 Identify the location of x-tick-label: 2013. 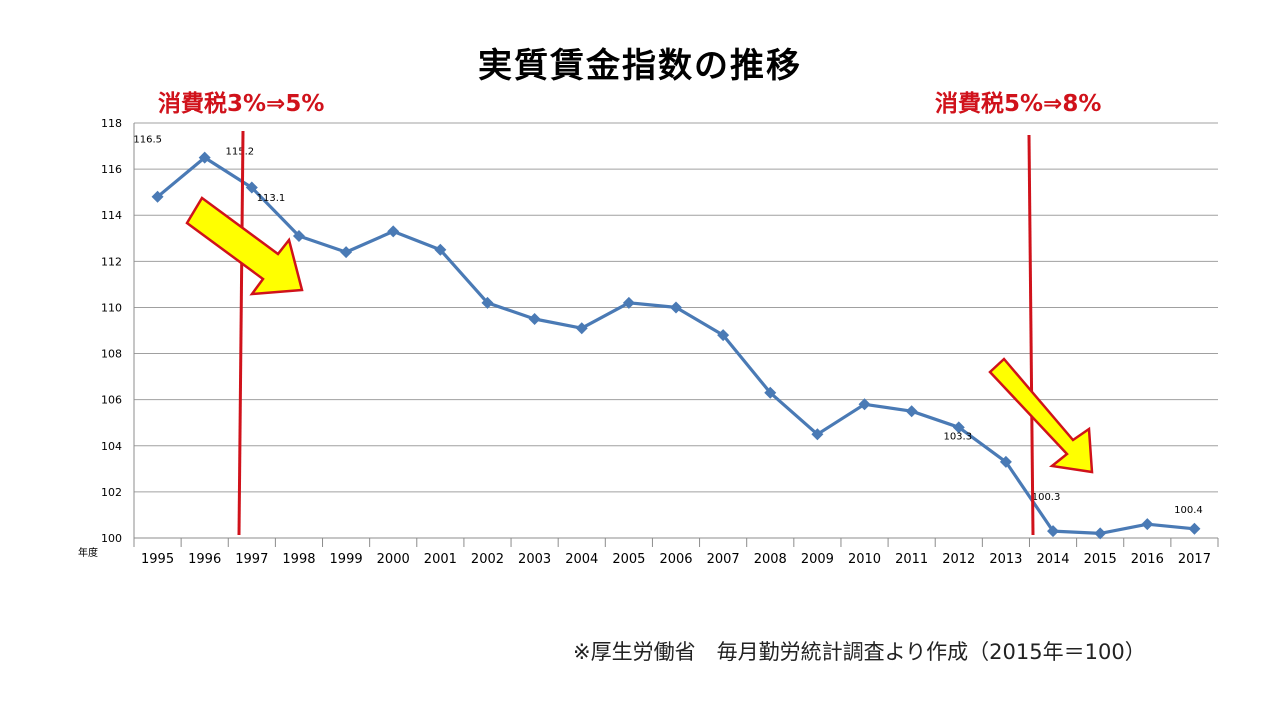
(1005, 559).